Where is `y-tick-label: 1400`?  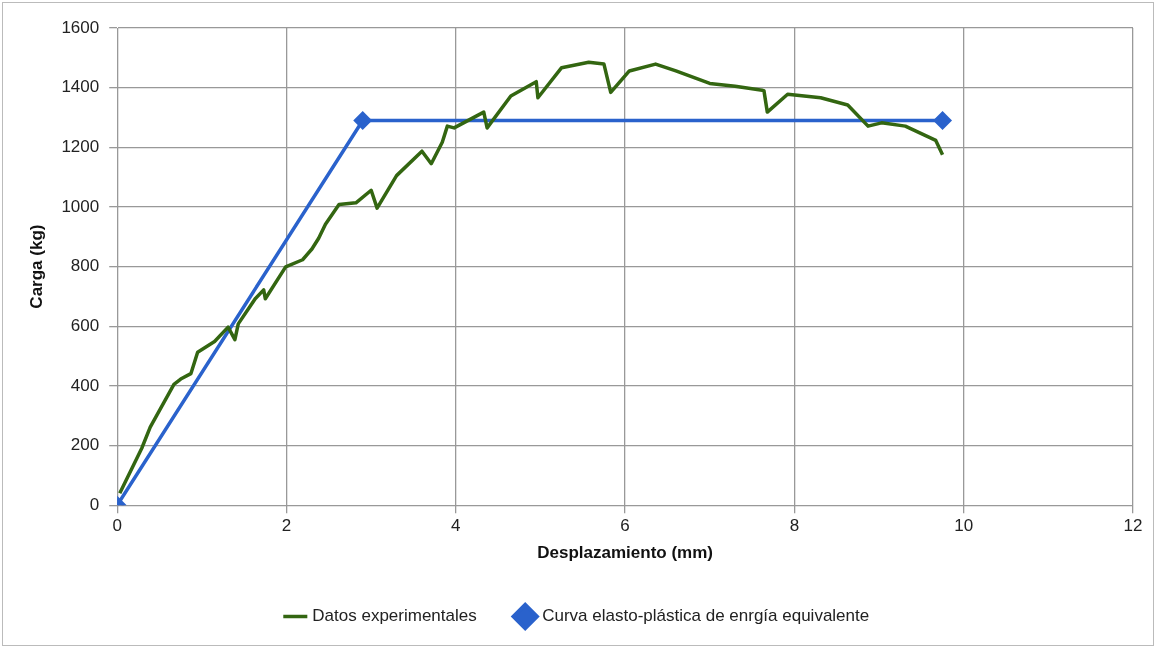 y-tick-label: 1400 is located at coordinates (80, 87).